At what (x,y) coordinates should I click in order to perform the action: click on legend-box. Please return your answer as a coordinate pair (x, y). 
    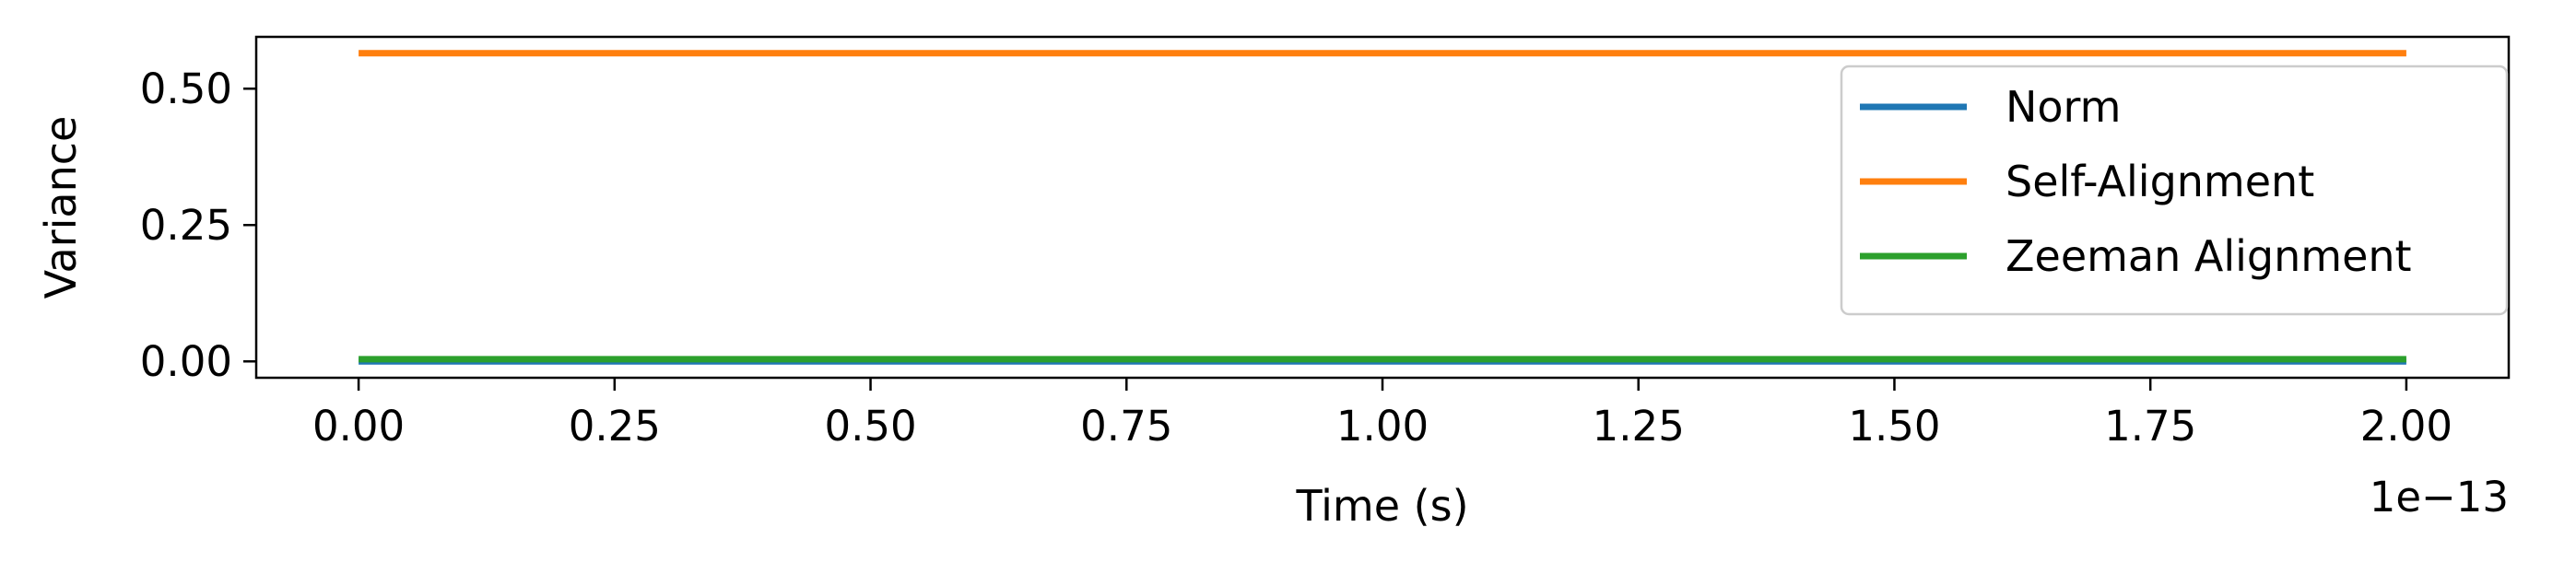
    Looking at the image, I should click on (2174, 190).